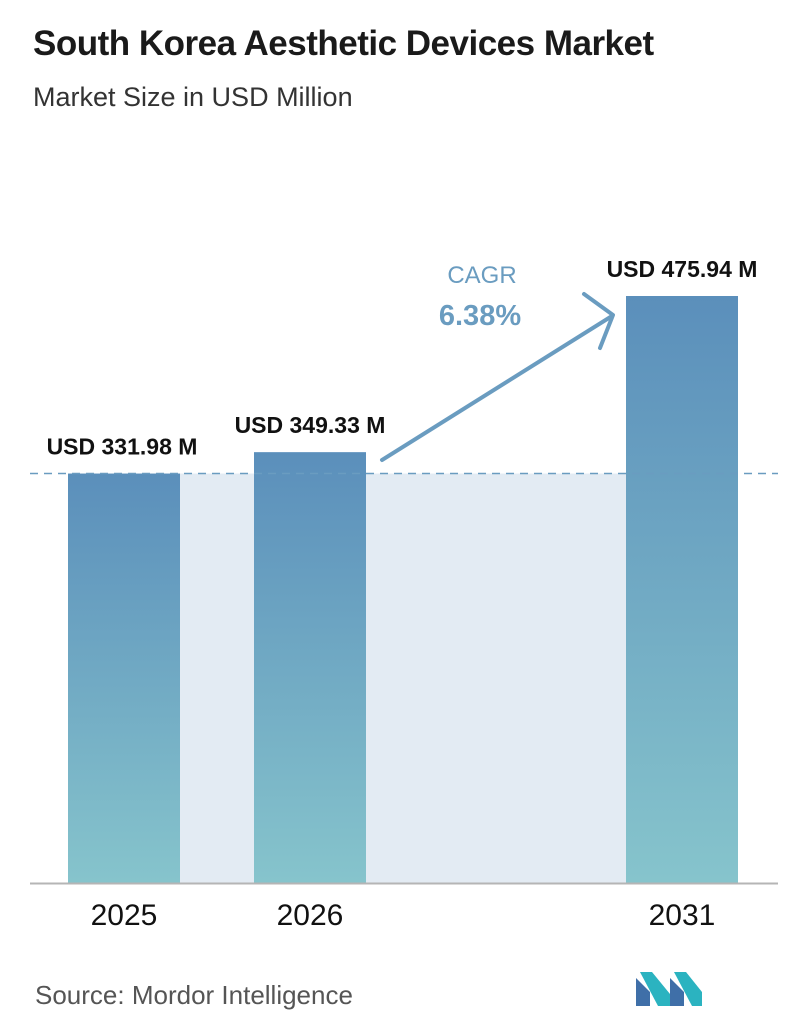  I want to click on x-tick-label-2031: 2031, so click(682, 915).